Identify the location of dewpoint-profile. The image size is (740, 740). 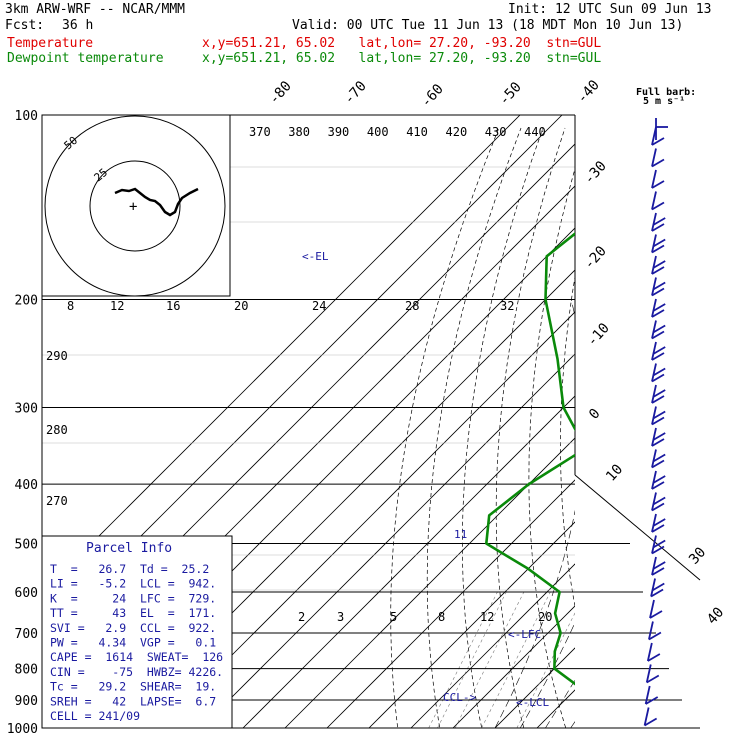
(530, 459).